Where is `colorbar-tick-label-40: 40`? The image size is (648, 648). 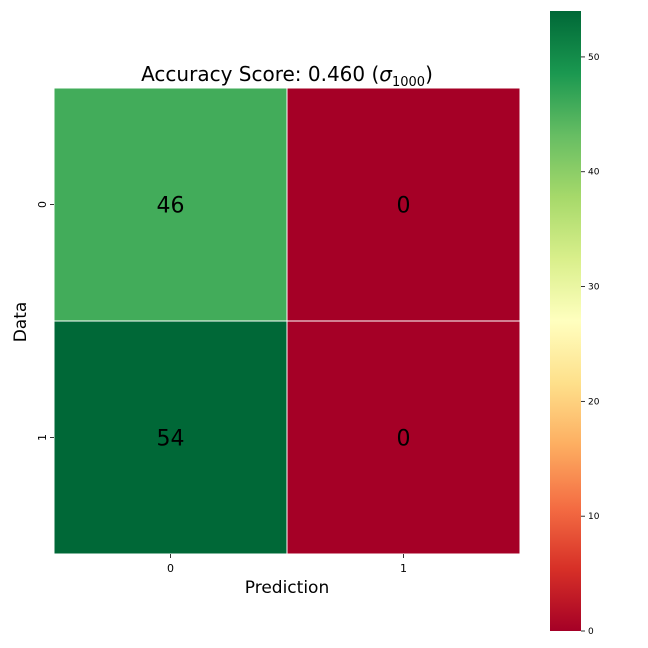
colorbar-tick-label-40: 40 is located at coordinates (594, 173).